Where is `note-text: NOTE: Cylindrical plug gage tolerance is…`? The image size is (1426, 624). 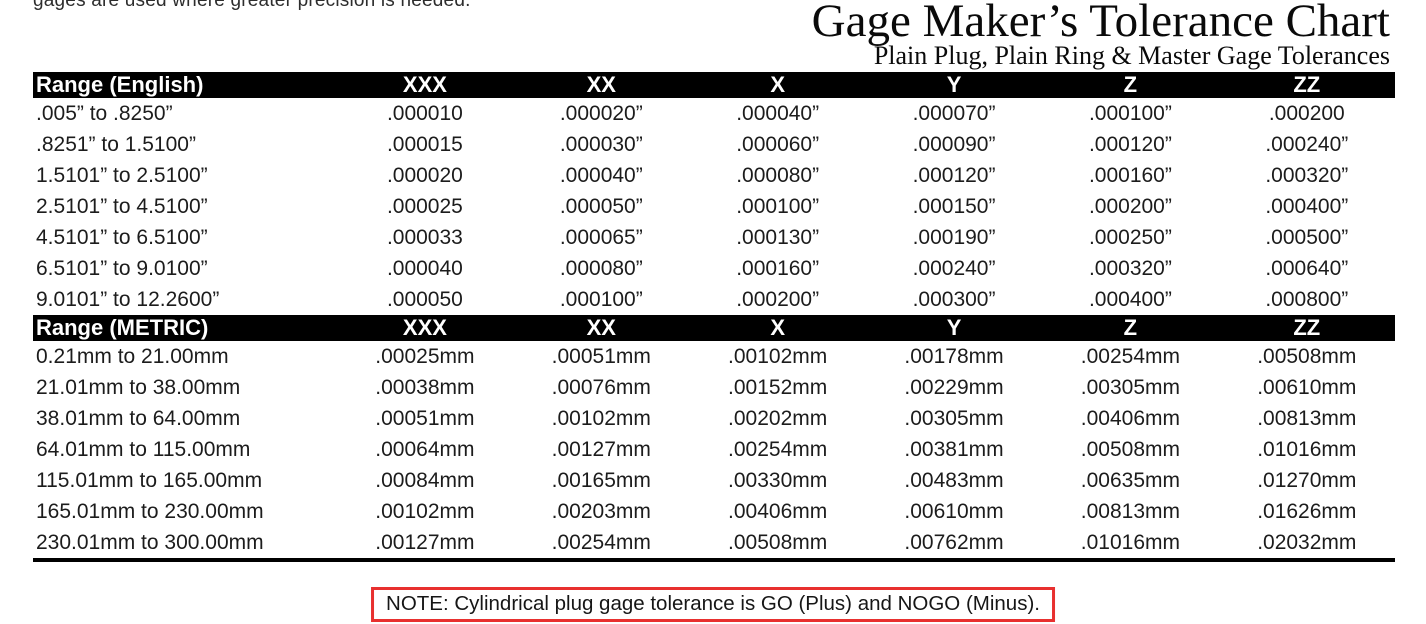
note-text: NOTE: Cylindrical plug gage tolerance is… is located at coordinates (713, 603).